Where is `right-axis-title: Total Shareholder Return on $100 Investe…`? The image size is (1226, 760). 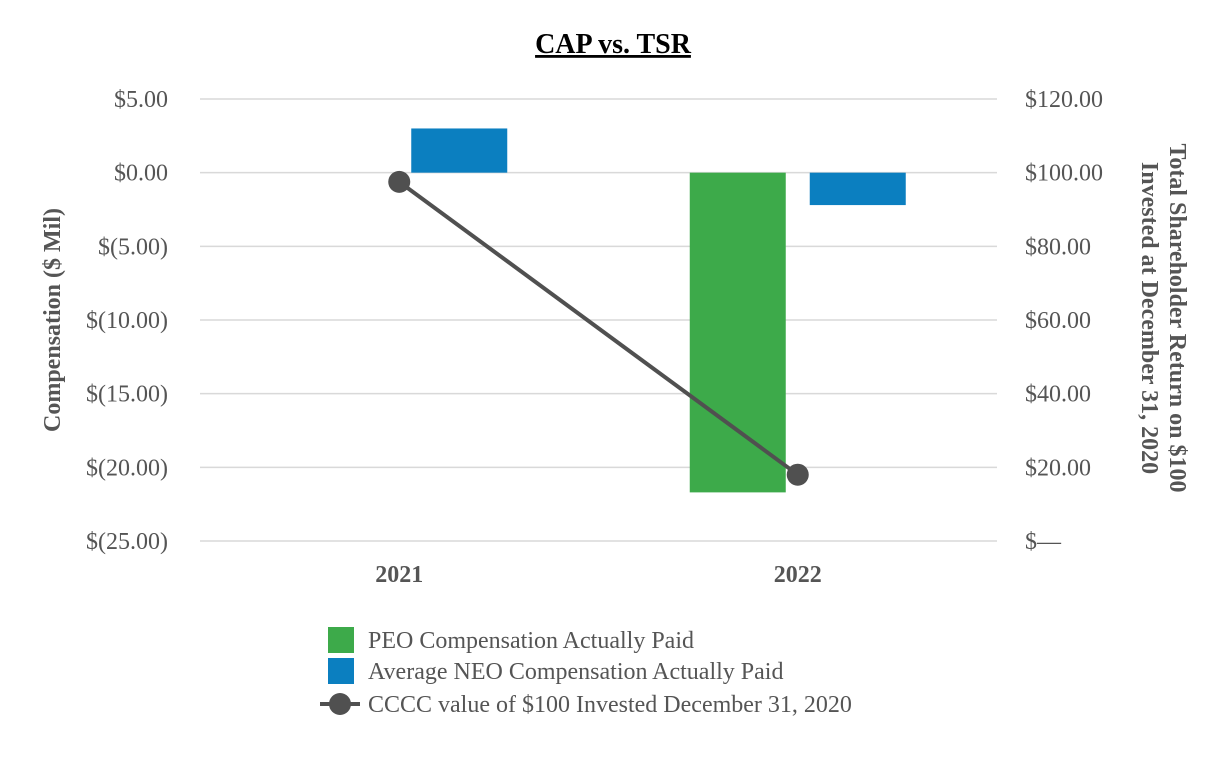 right-axis-title: Total Shareholder Return on $100 Investe… is located at coordinates (1163, 318).